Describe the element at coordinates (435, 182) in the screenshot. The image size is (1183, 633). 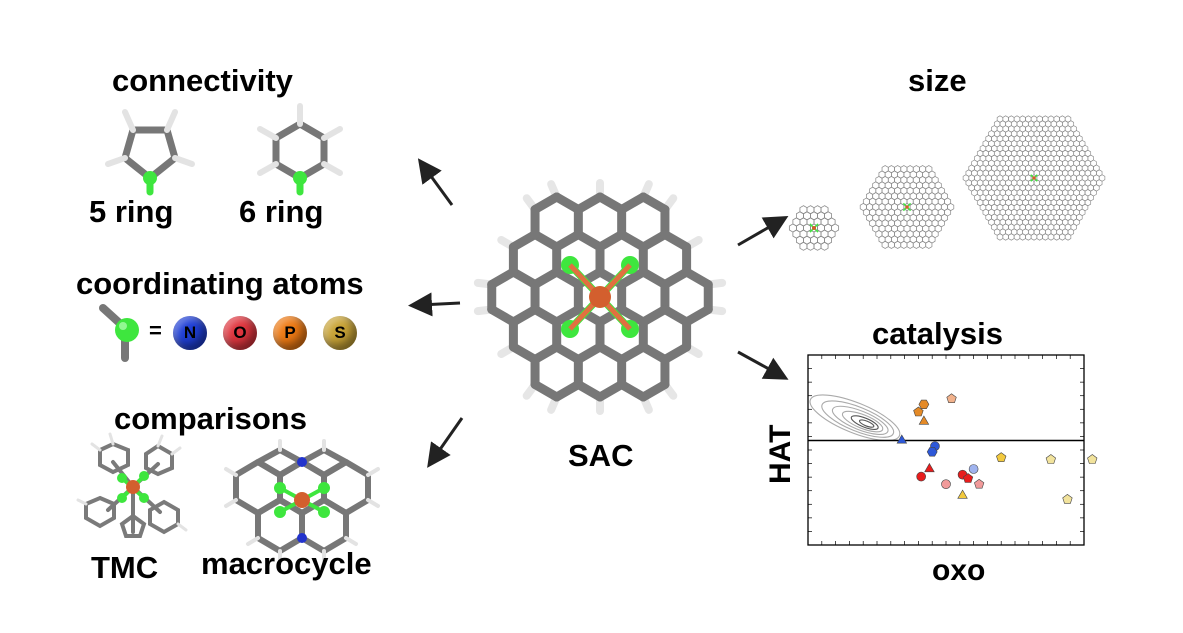
I see `arrow-icon-connectivity` at that location.